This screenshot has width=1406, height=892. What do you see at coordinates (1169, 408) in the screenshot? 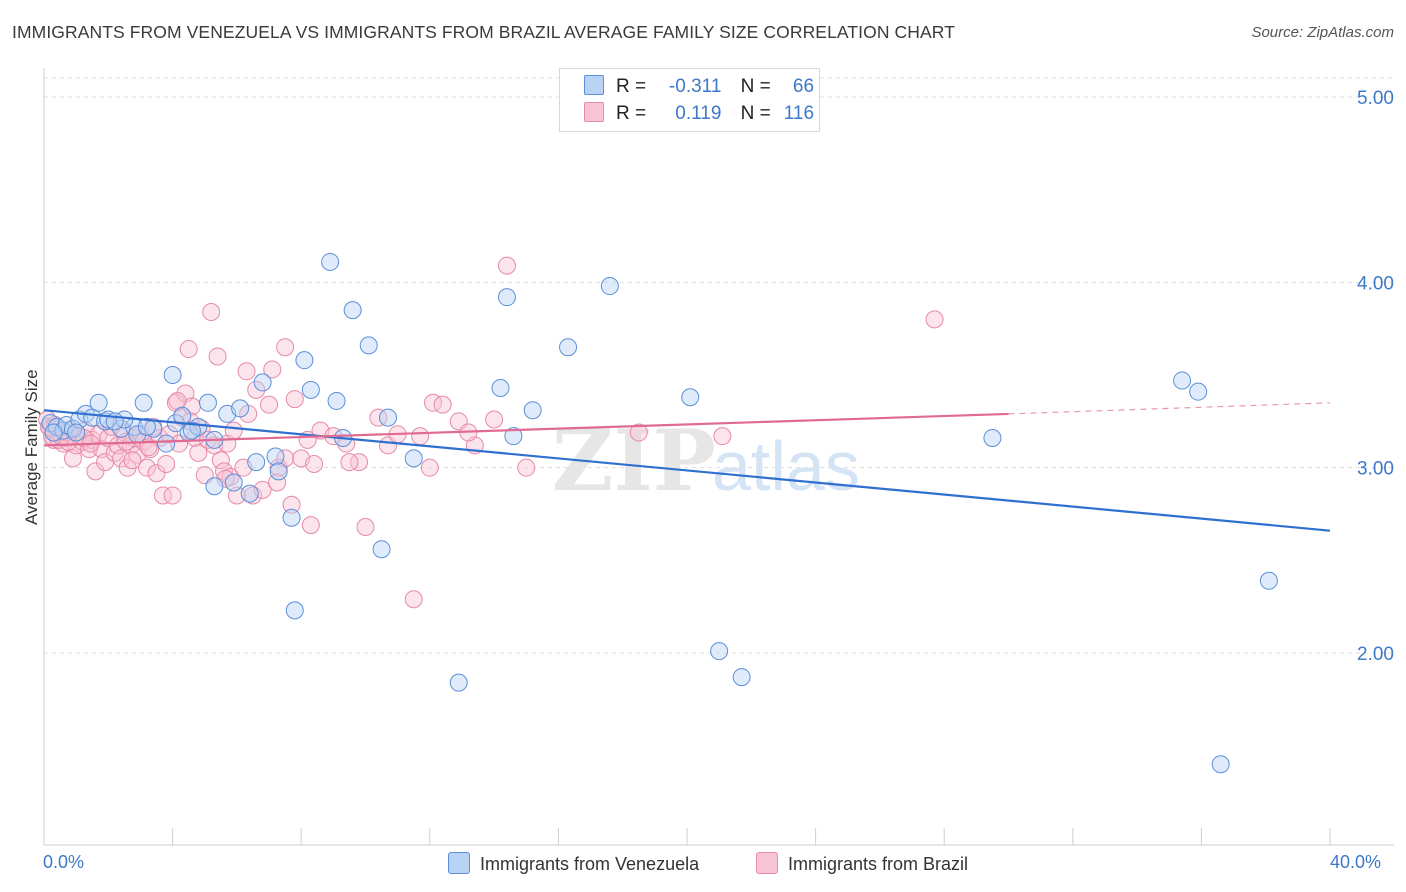
I see `trend-line-brazil-extension` at bounding box center [1169, 408].